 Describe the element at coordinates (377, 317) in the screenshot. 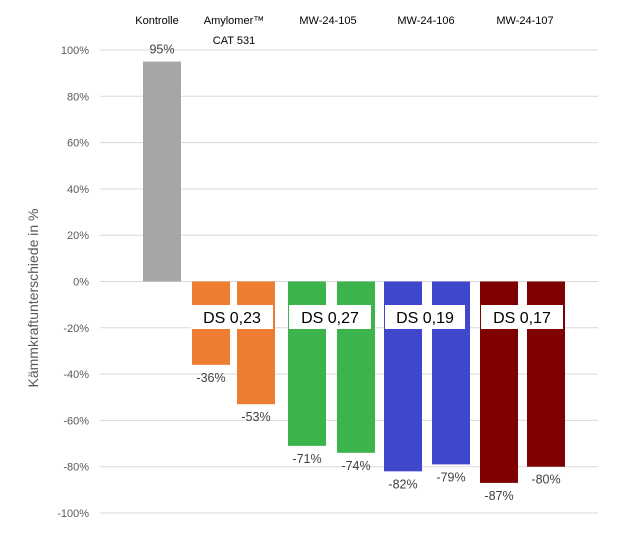

I see `ds-labels: DS 0,23 DS 0,27 DS 0,19 DS 0,17` at that location.